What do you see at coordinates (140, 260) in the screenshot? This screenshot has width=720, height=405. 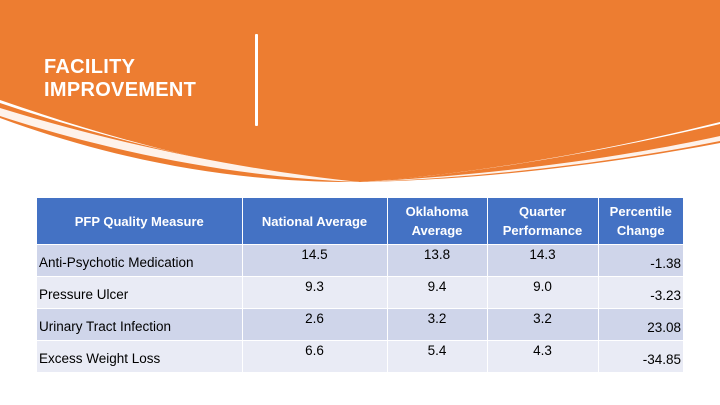 I see `measure-cell: Anti-Psychotic Medication` at bounding box center [140, 260].